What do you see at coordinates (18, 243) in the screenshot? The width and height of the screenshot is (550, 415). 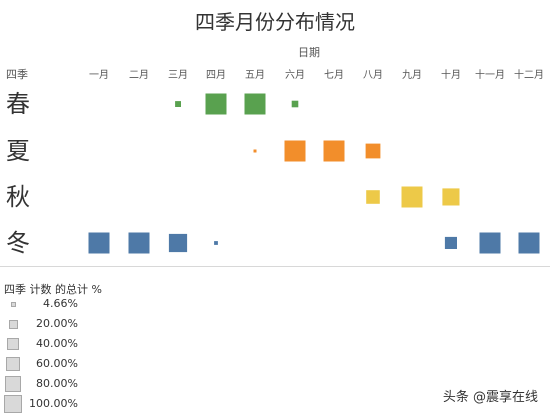 I see `season-label: 冬` at bounding box center [18, 243].